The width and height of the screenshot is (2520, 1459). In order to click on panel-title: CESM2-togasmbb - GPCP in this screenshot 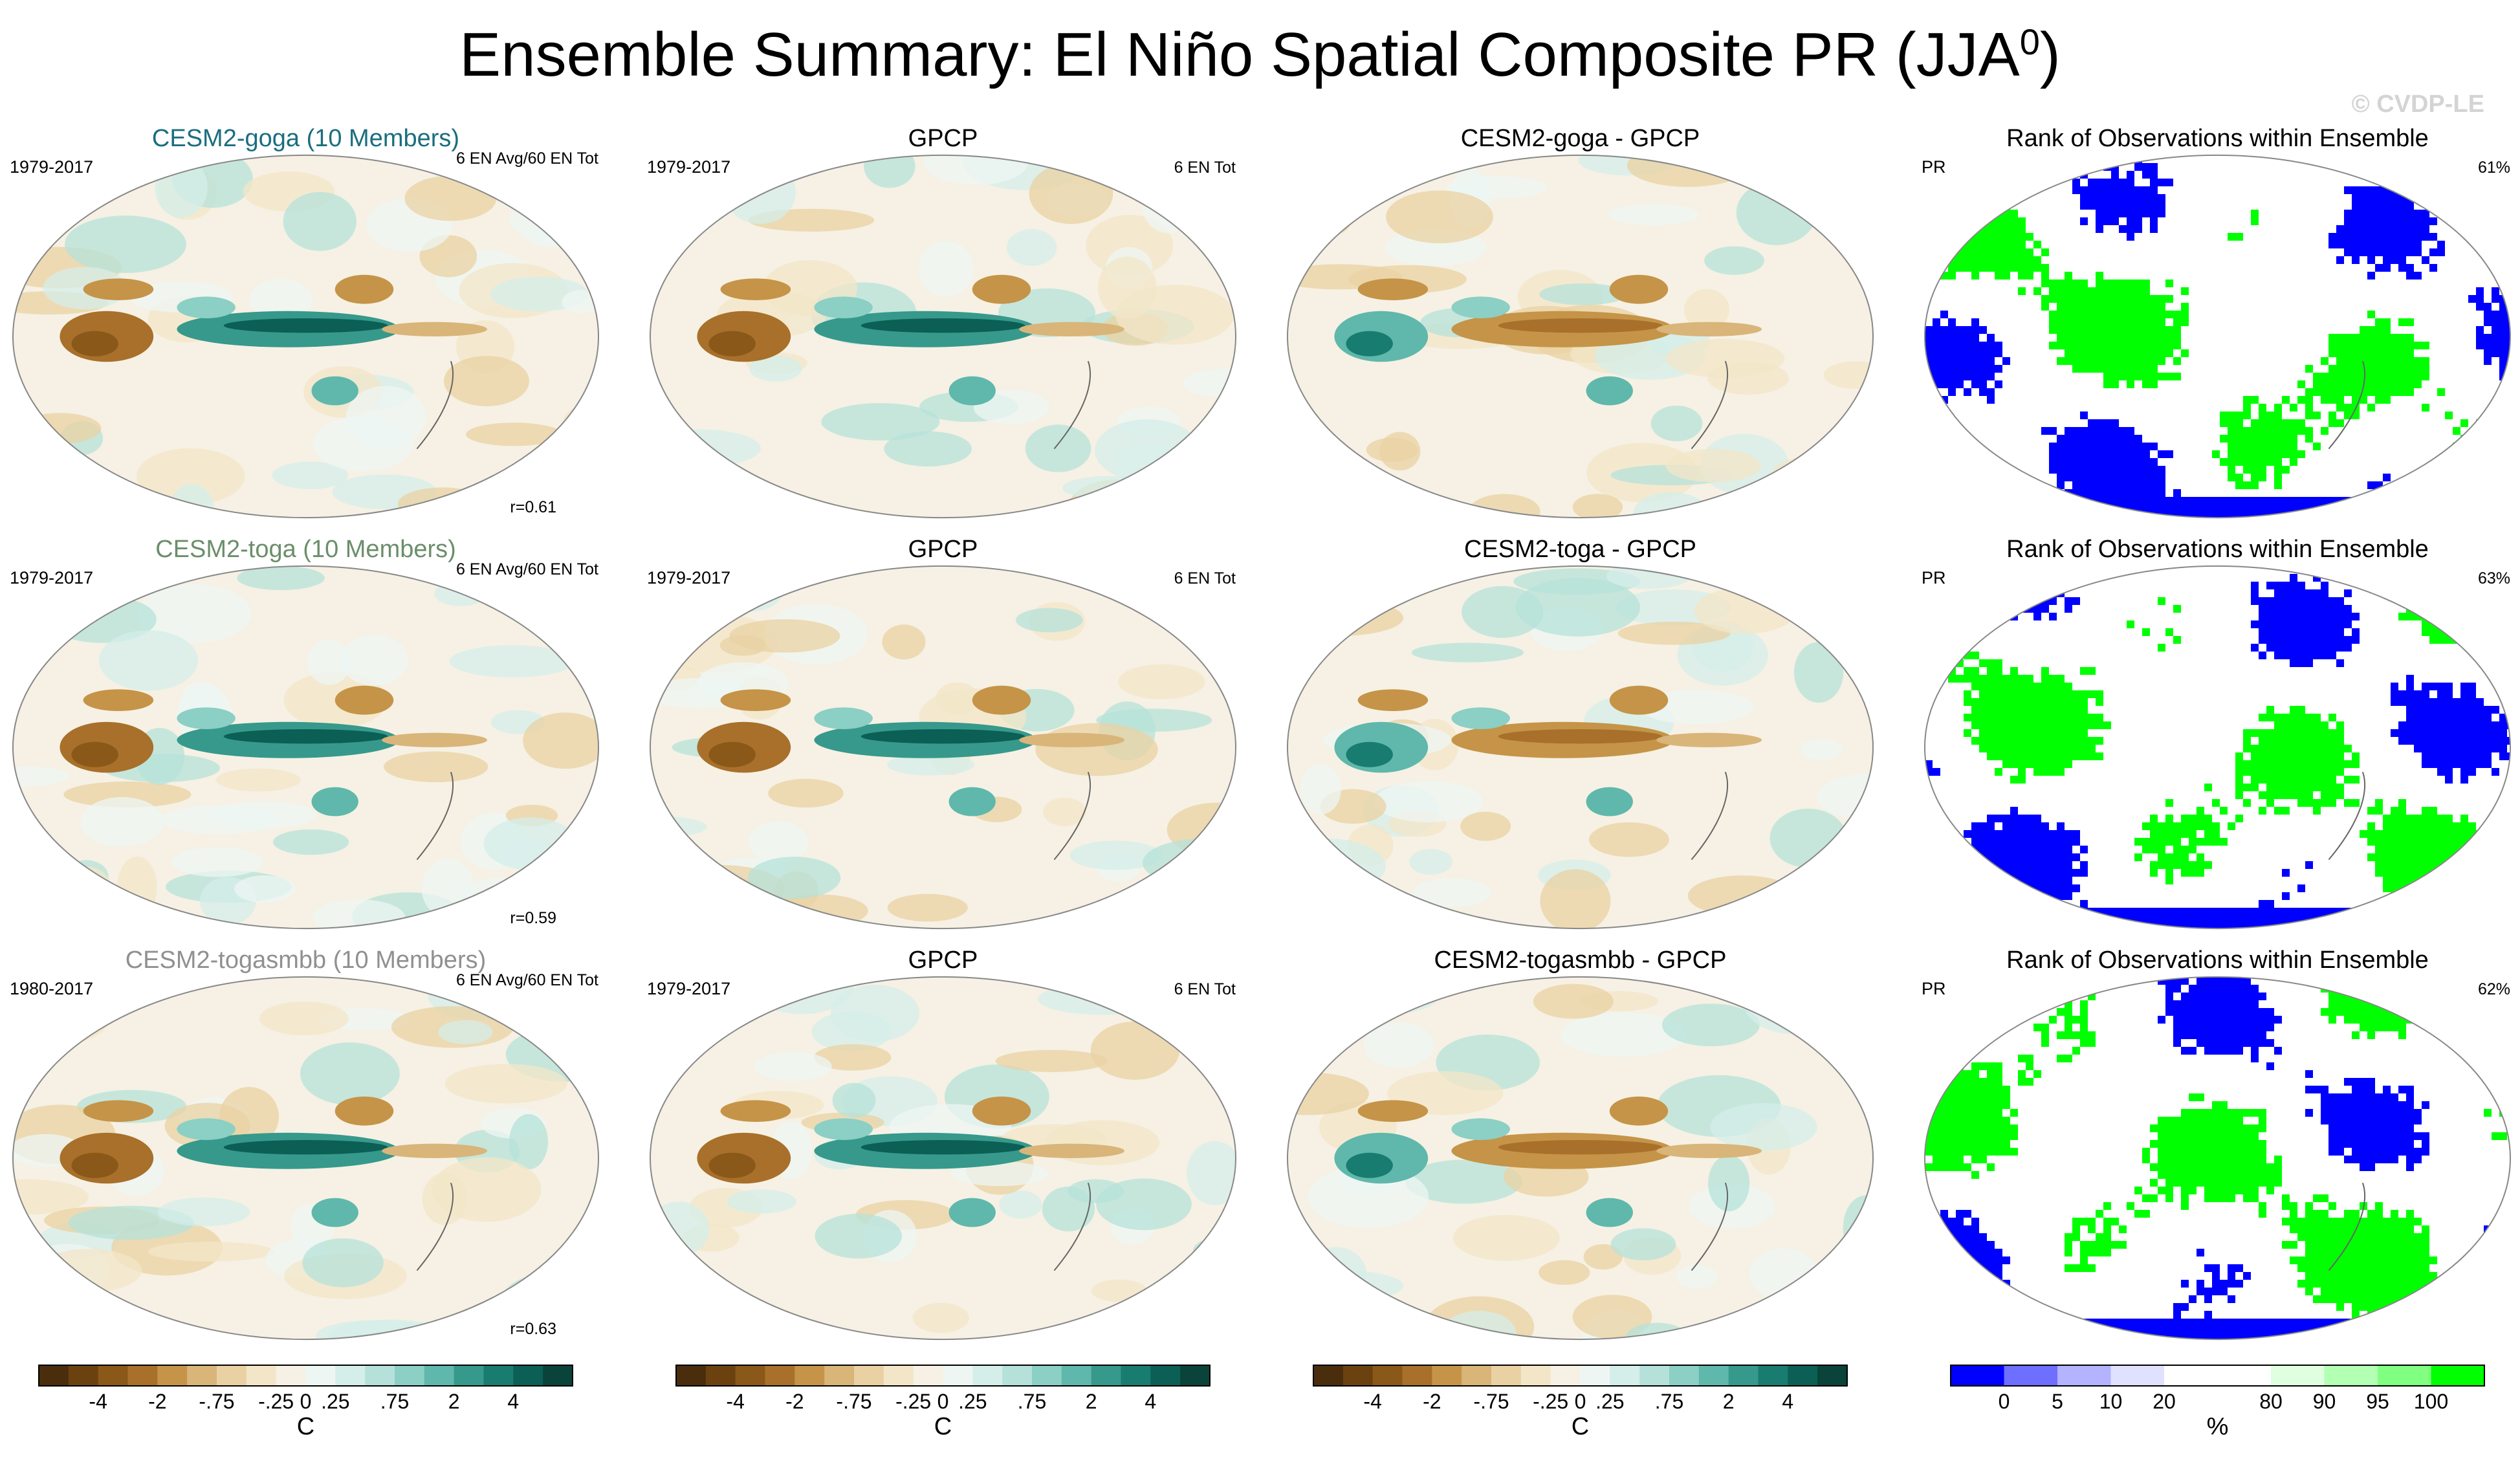, I will do `click(1580, 960)`.